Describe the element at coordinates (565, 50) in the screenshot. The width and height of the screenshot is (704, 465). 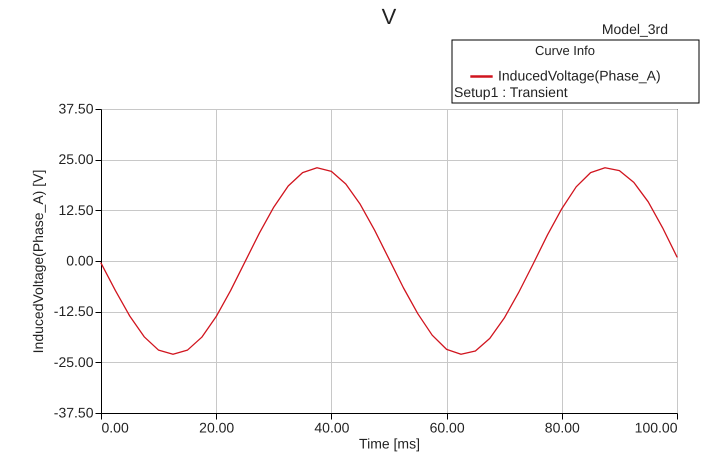
I see `legend-title: Curve Info` at that location.